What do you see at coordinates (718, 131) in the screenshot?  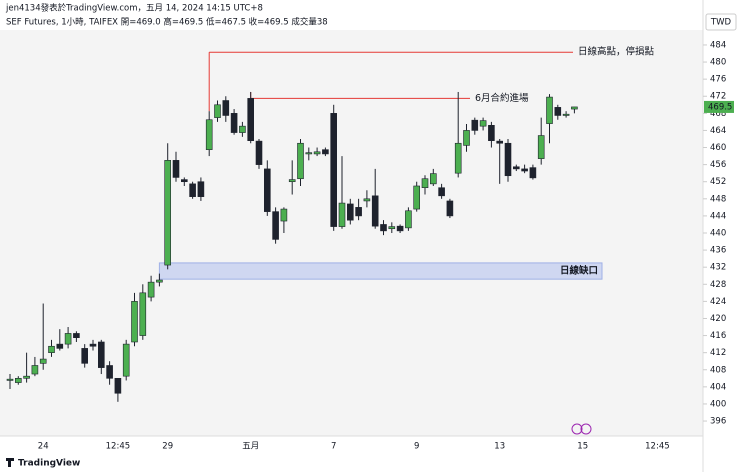 I see `y-tick-label: 464` at bounding box center [718, 131].